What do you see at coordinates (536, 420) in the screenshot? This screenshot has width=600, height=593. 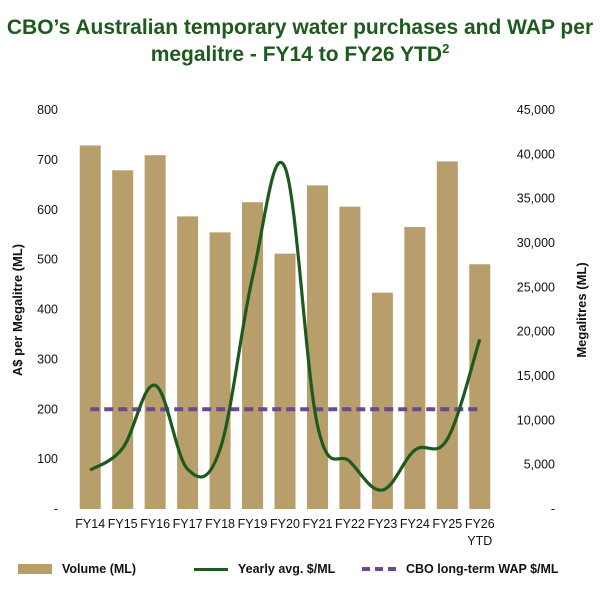 I see `right-tick-label: 10,000` at bounding box center [536, 420].